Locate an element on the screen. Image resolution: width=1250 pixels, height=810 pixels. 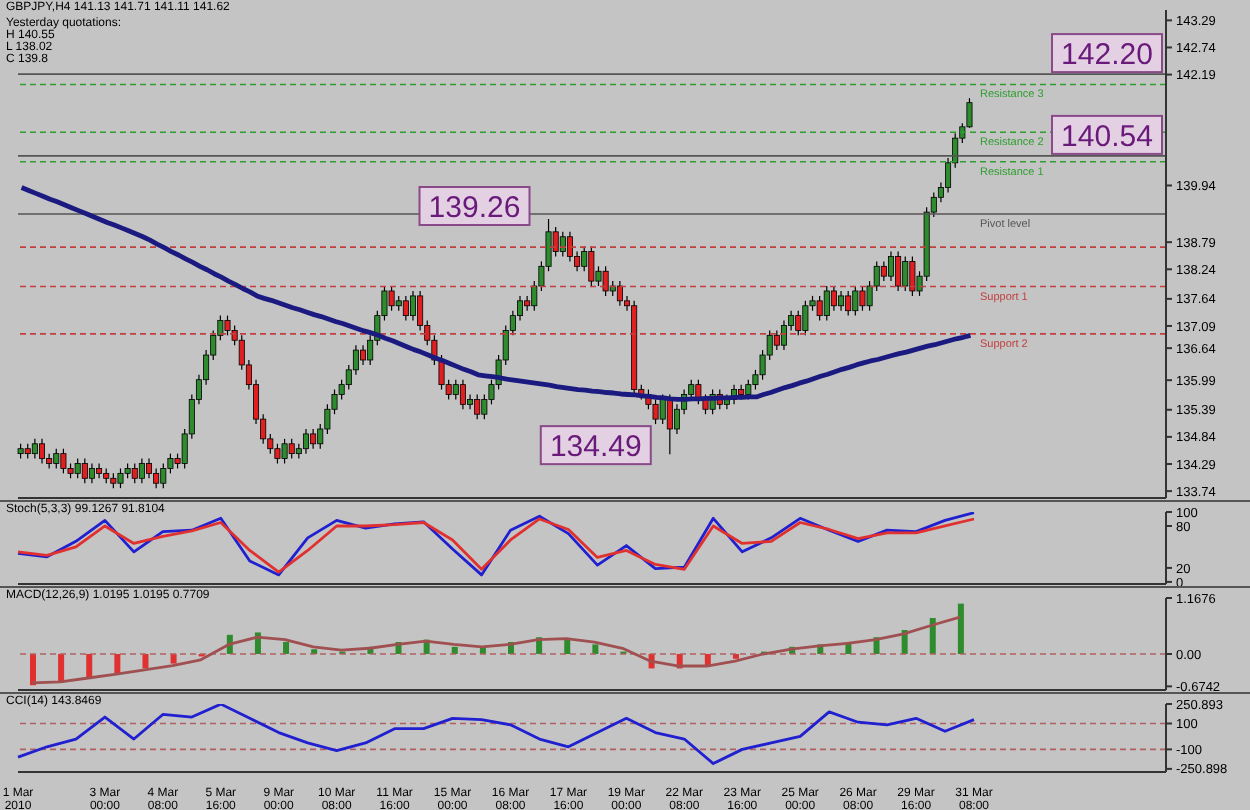
annotation: 139.26 is located at coordinates (474, 208).